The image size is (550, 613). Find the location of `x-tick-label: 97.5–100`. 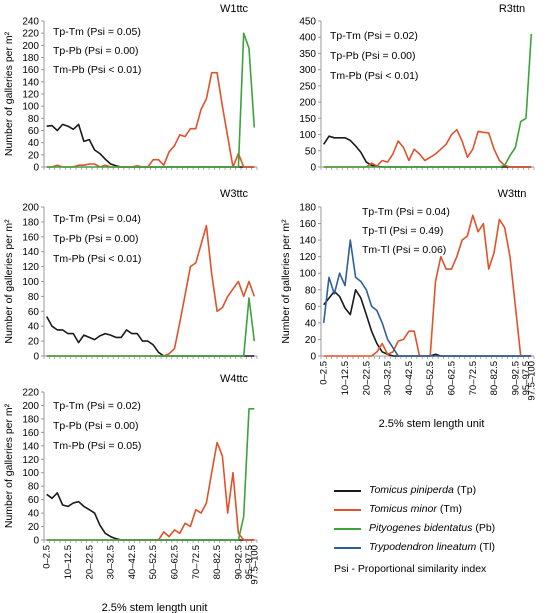

x-tick-label: 97.5–100 is located at coordinates (254, 565).